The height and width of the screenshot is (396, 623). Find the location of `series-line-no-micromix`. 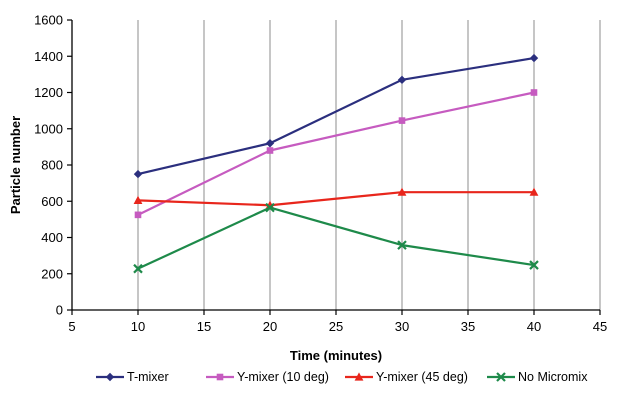

series-line-no-micromix is located at coordinates (336, 238).